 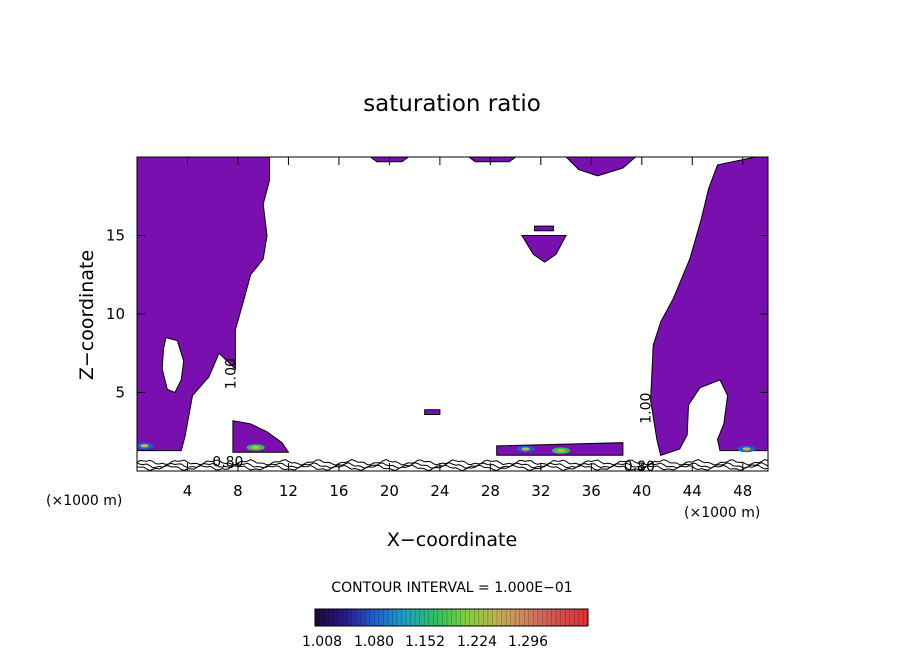 I want to click on contour-label-0: 1.00, so click(x=231, y=373).